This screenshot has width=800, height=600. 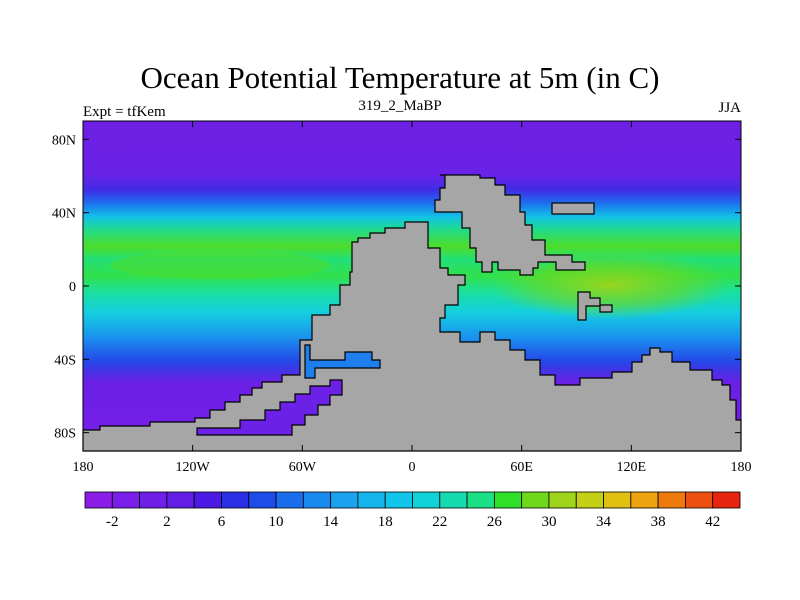 What do you see at coordinates (385, 522) in the screenshot?
I see `colorbar-label: 18` at bounding box center [385, 522].